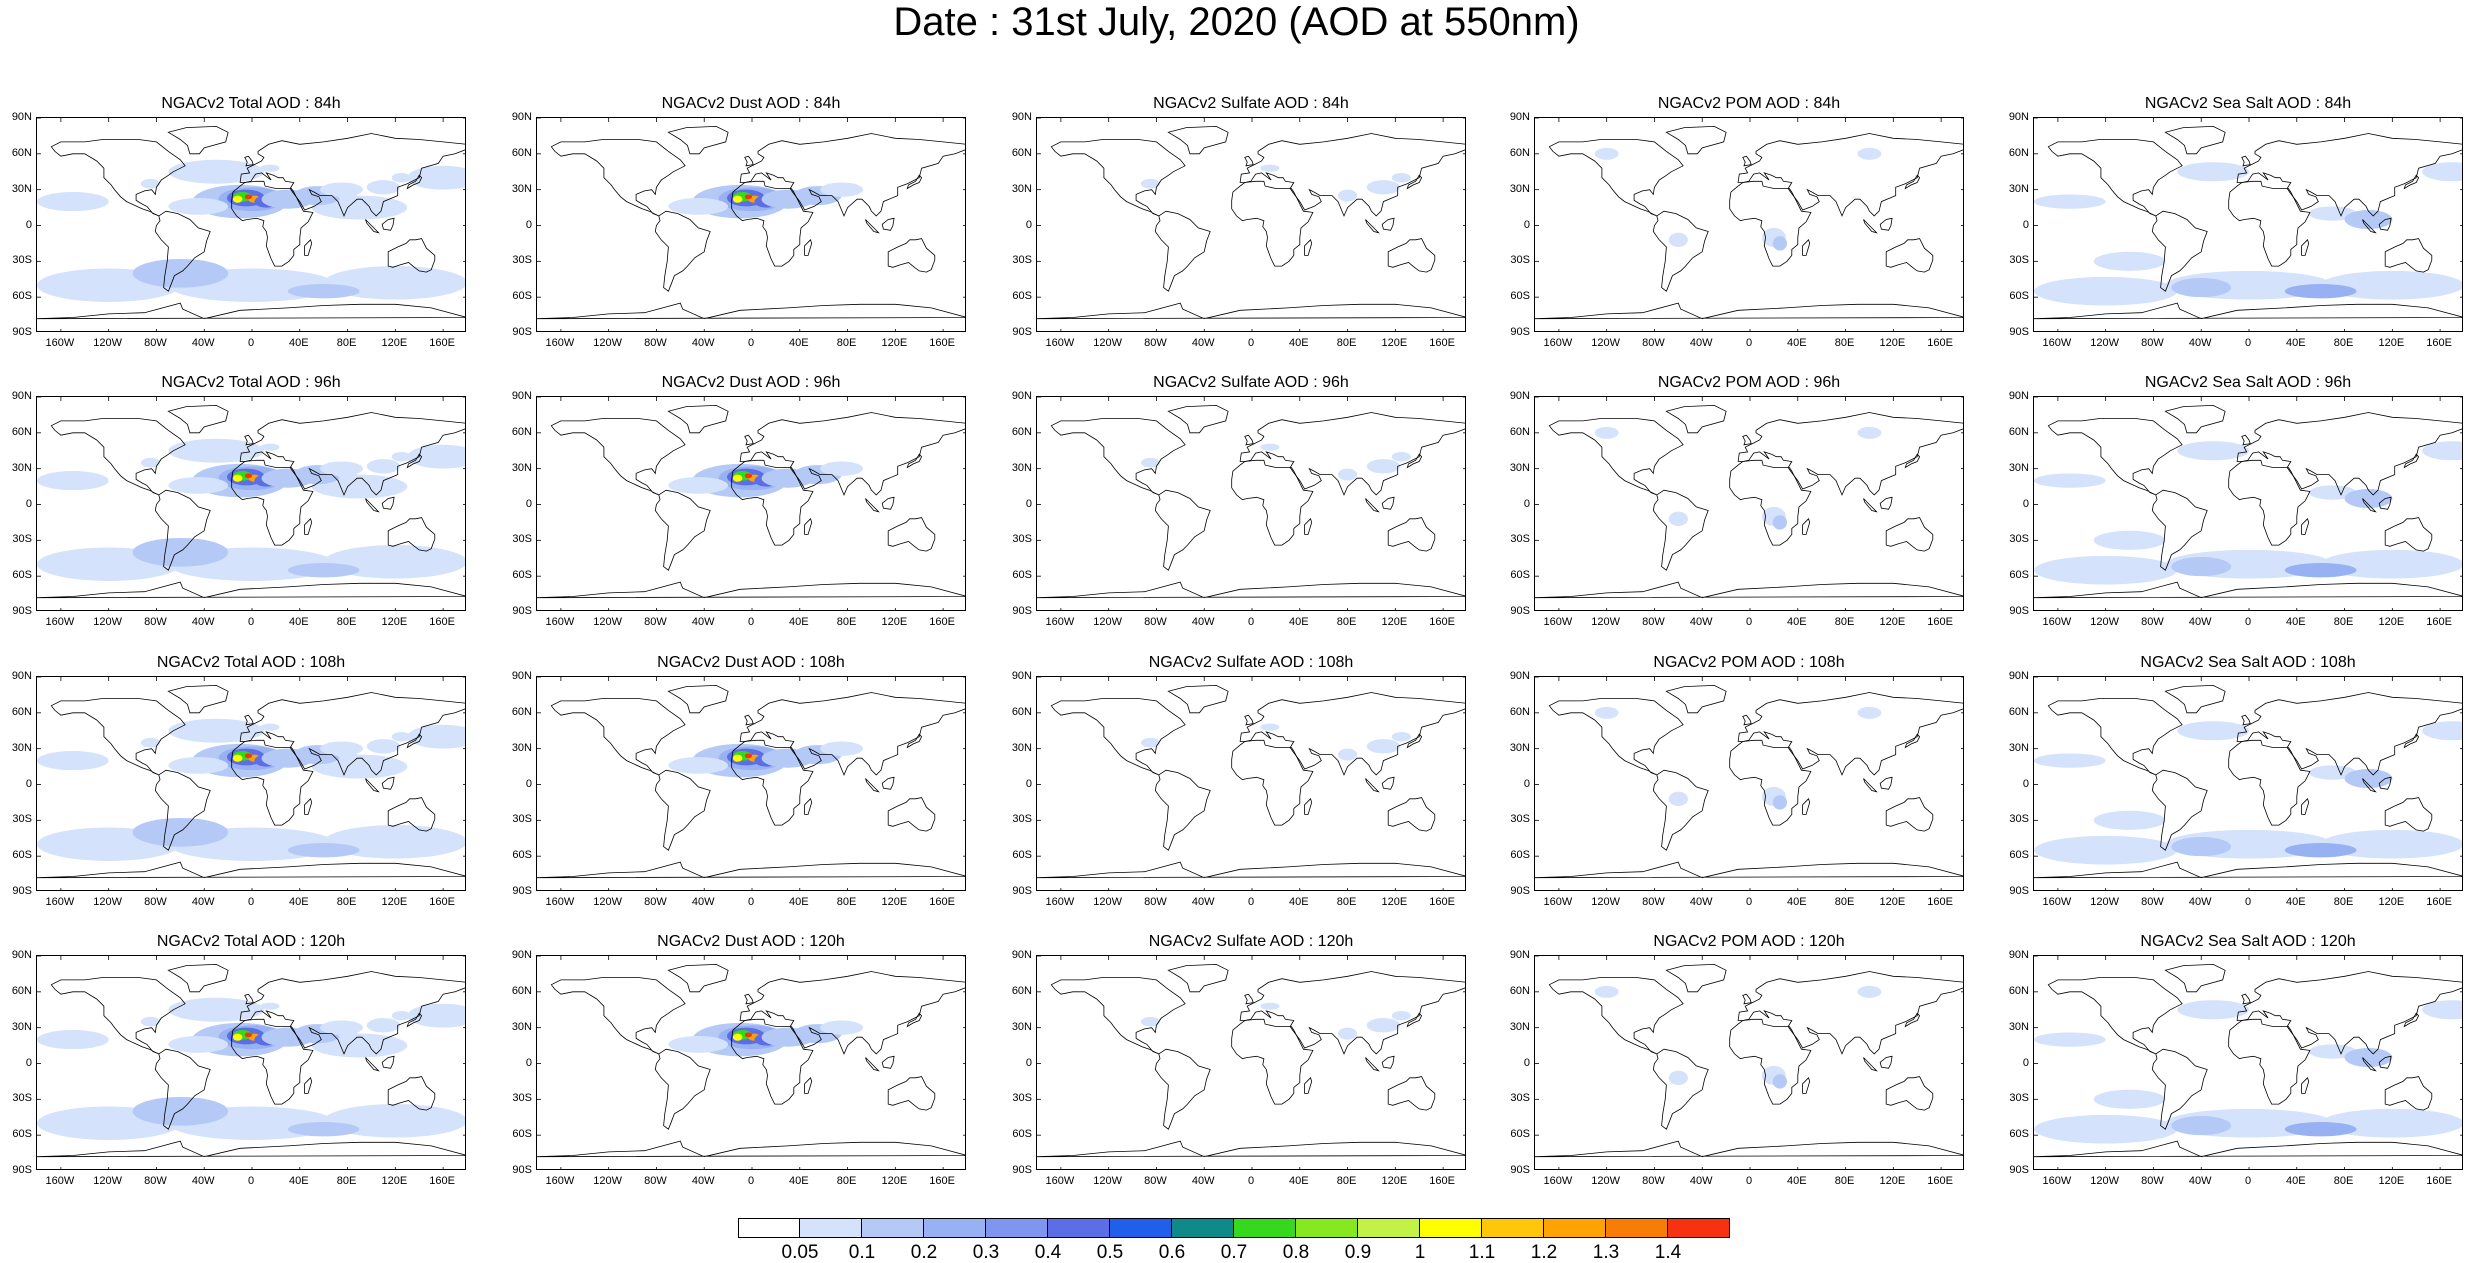 This screenshot has width=2473, height=1263. I want to click on panel-title: NGACv2 Sulfate AOD : 84h, so click(1251, 103).